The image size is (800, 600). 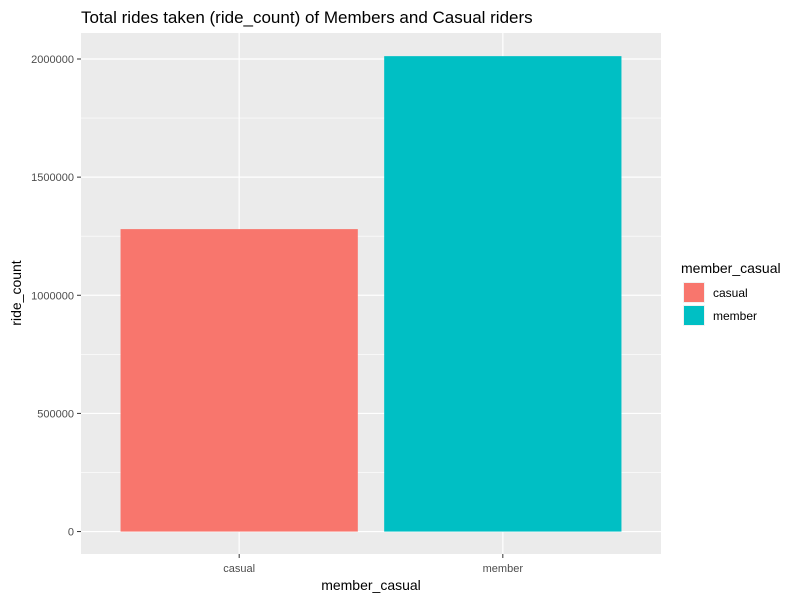 What do you see at coordinates (52, 178) in the screenshot?
I see `y-tick-label: 1500000` at bounding box center [52, 178].